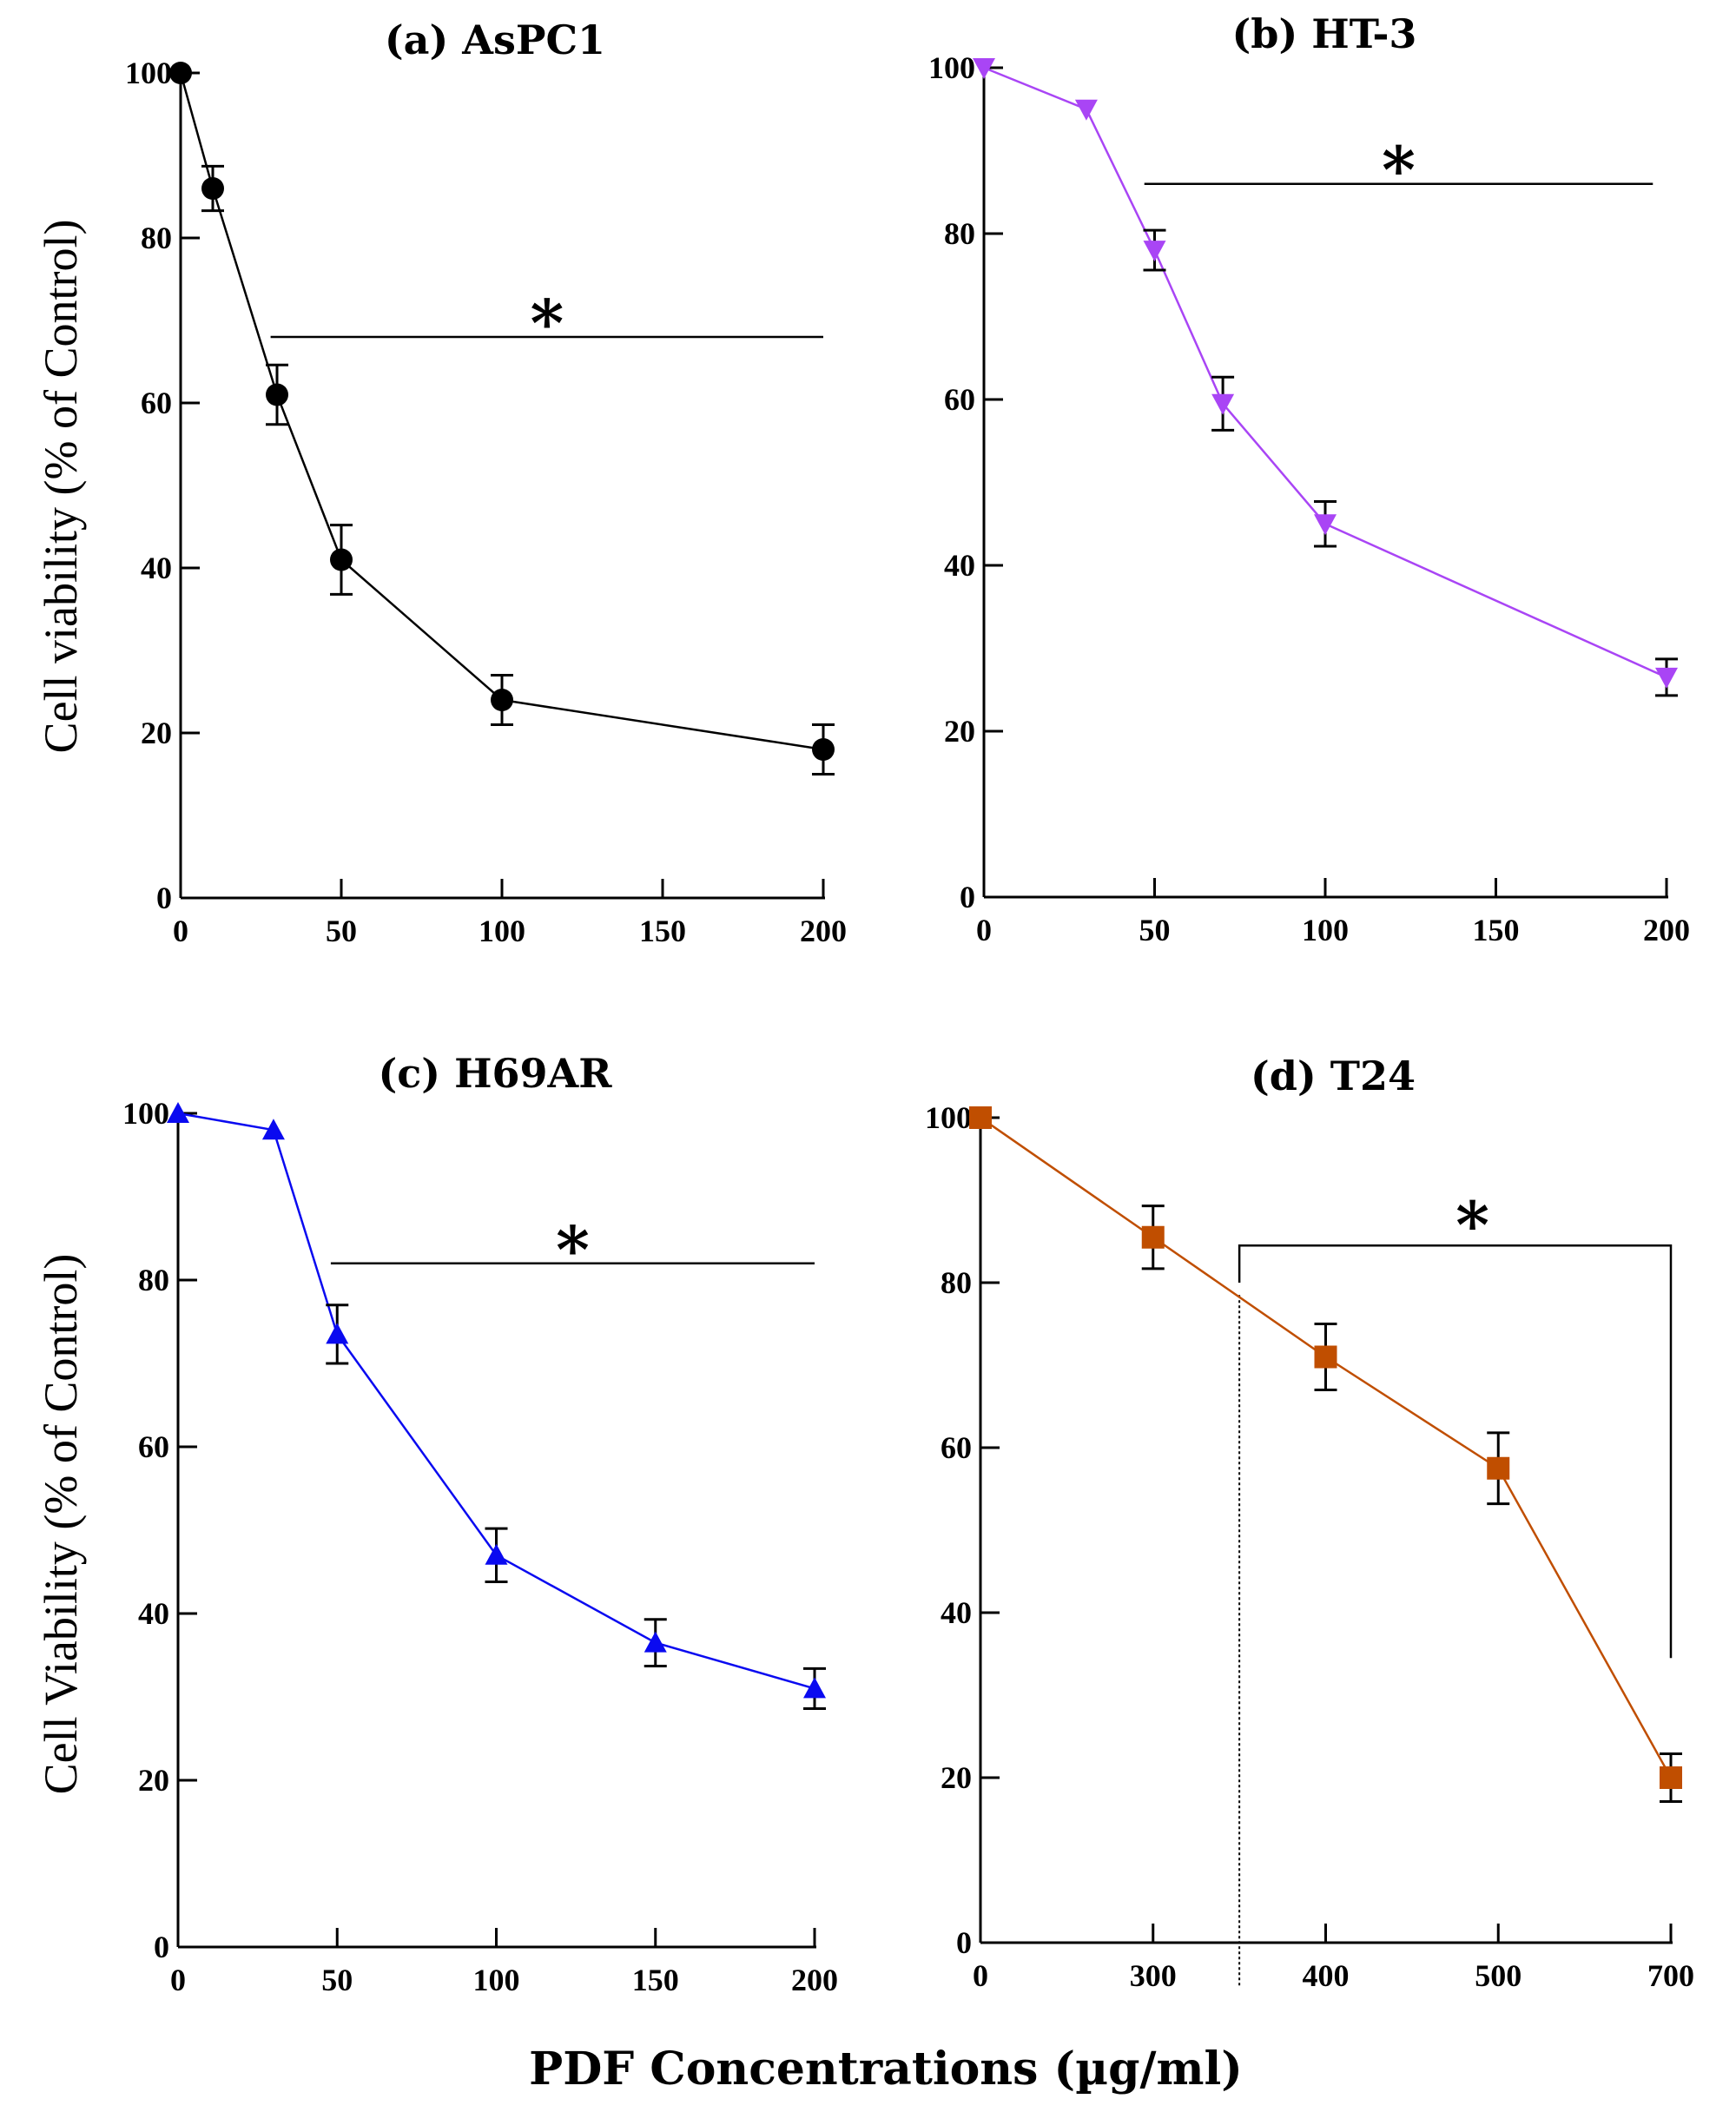 Image resolution: width=1736 pixels, height=2112 pixels. What do you see at coordinates (61, 1525) in the screenshot?
I see `panel-c-ylabel: Cell Viability (% of Control)` at bounding box center [61, 1525].